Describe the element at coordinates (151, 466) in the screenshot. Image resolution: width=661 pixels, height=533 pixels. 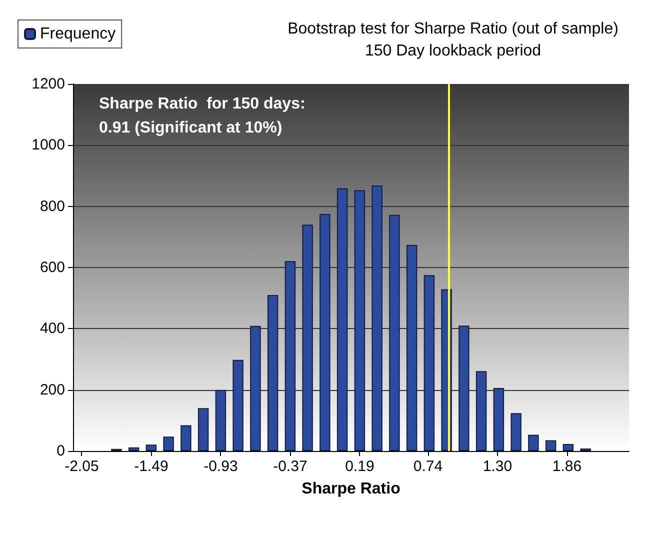
I see `x-tick-label: -1.49` at that location.